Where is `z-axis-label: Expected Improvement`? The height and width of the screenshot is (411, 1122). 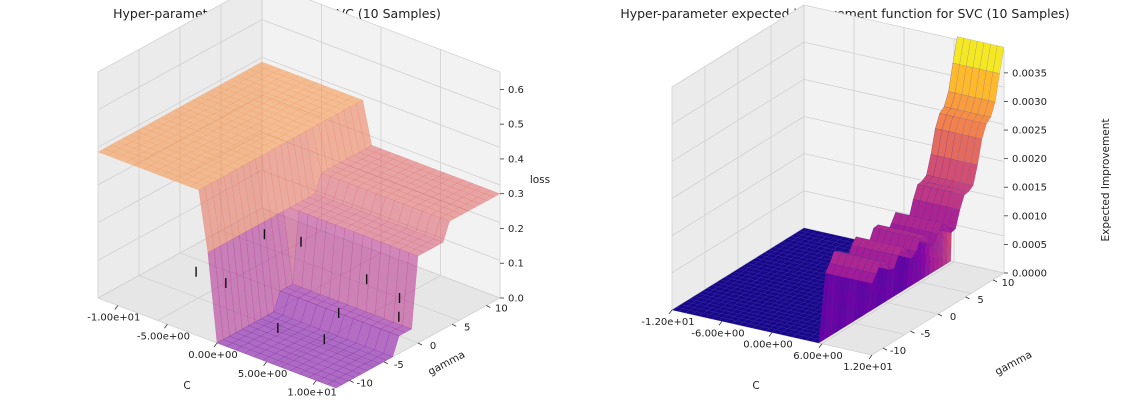
z-axis-label: Expected Improvement is located at coordinates (1106, 180).